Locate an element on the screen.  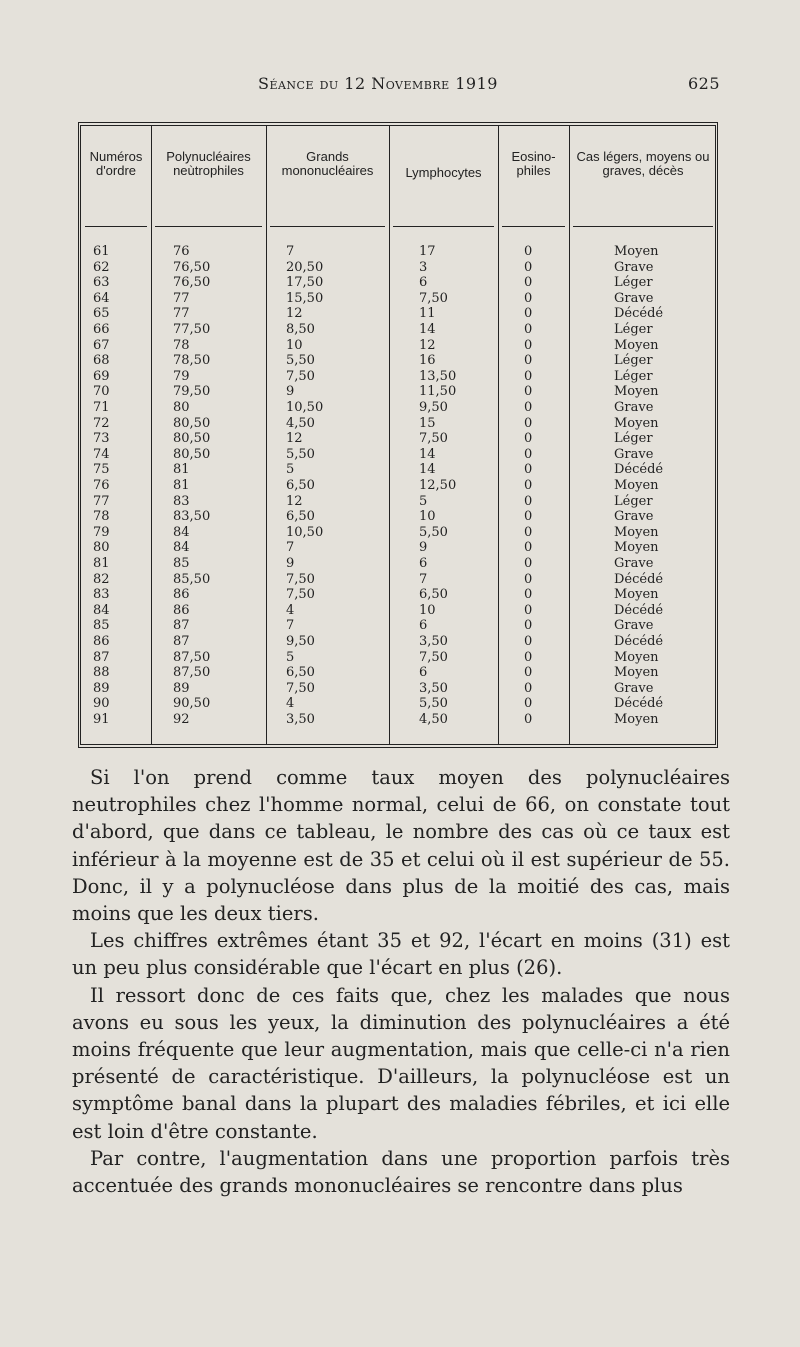
table-cell: 76,50 is located at coordinates (192, 267).